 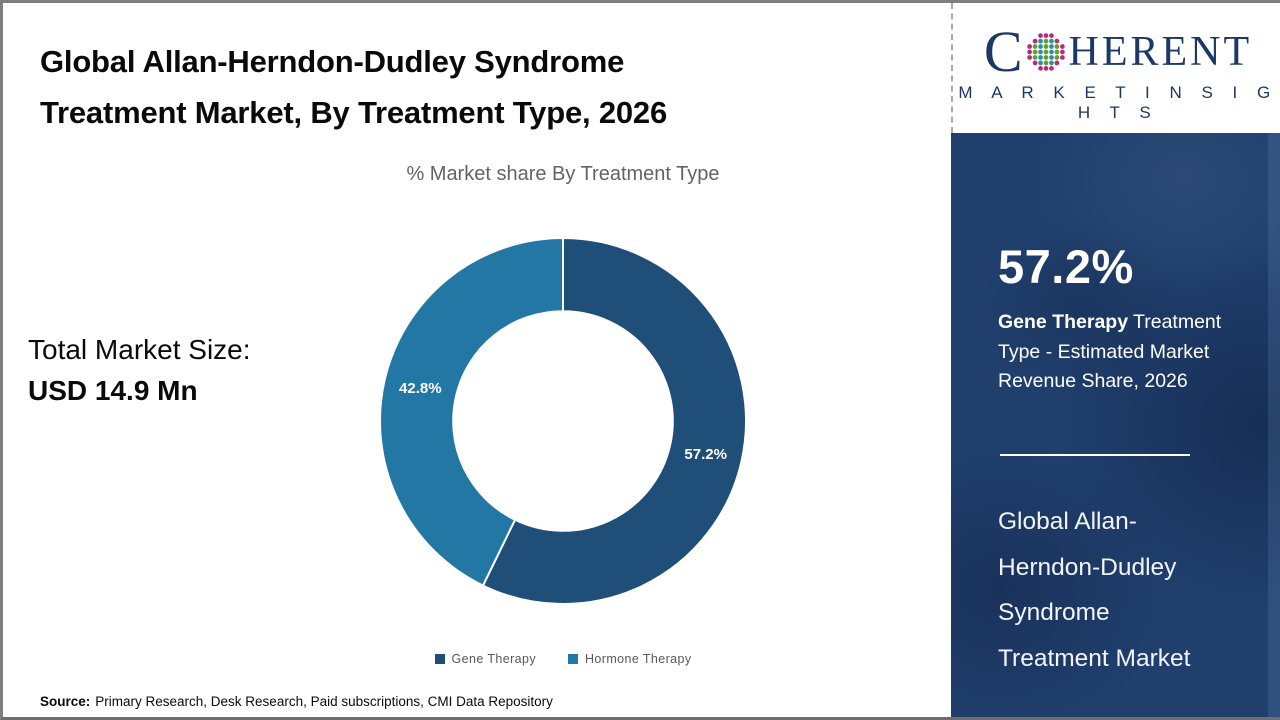 I want to click on donut-chart-svg: 57.2% 42.8%, so click(x=563, y=420).